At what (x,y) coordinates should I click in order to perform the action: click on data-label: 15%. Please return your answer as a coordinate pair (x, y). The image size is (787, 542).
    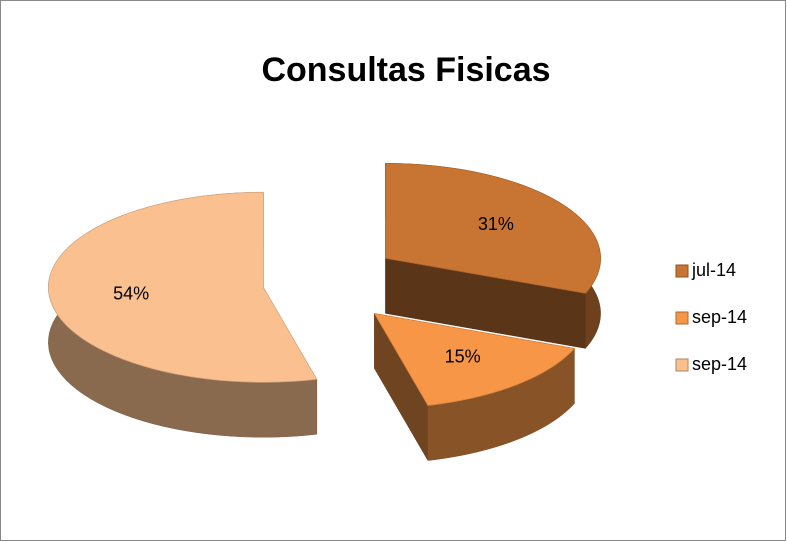
    Looking at the image, I should click on (463, 356).